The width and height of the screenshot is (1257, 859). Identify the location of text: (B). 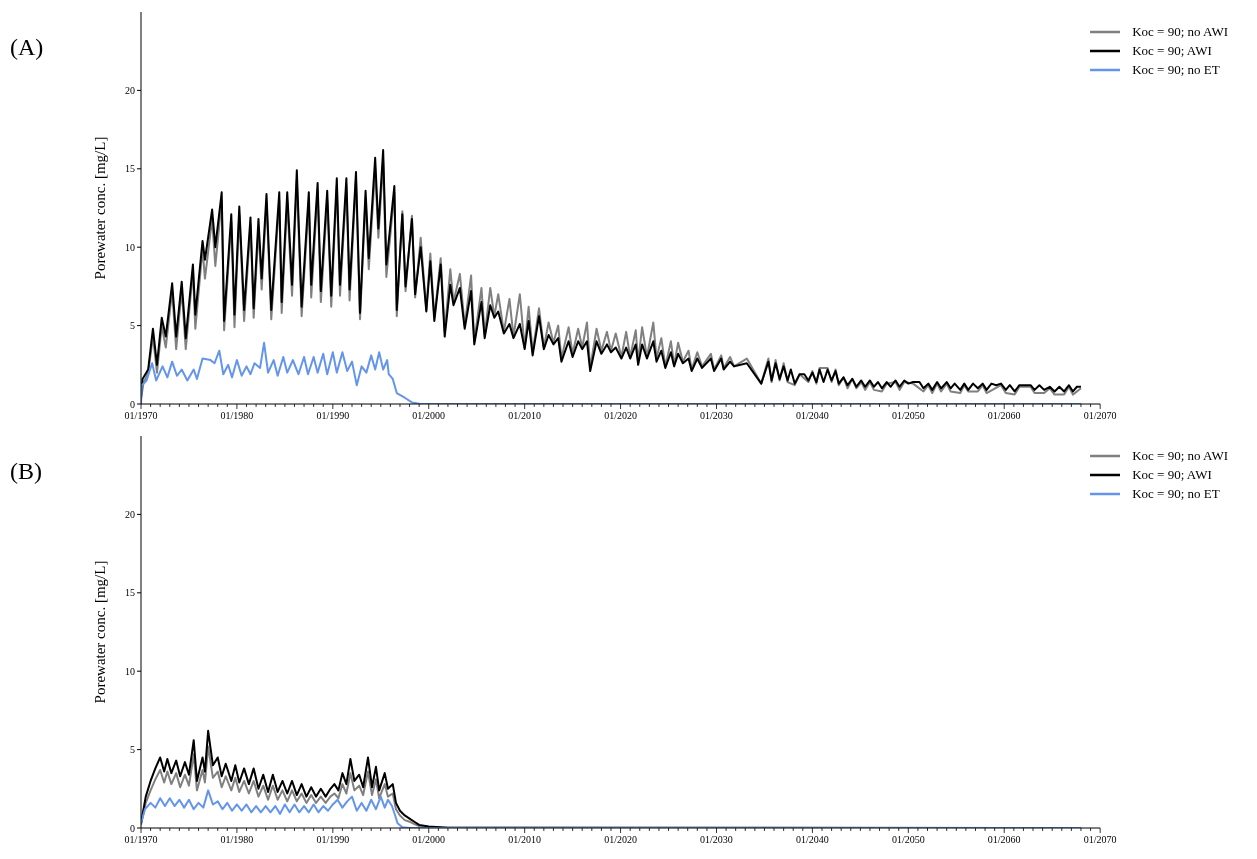
(26, 471).